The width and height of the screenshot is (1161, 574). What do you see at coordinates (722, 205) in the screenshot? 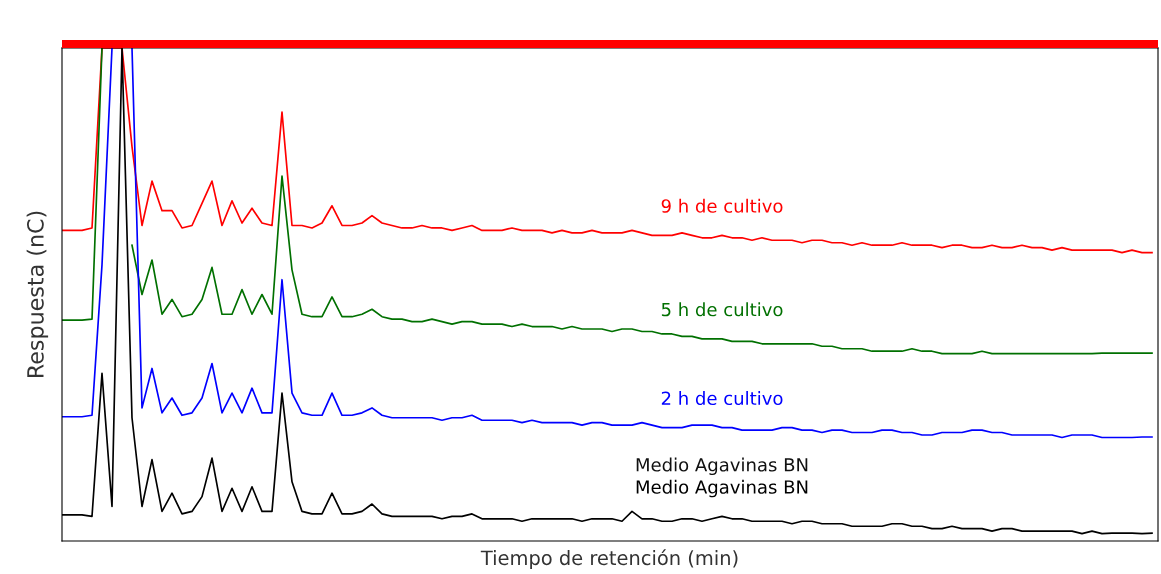
I see `series-label: 9 h de cultivo` at bounding box center [722, 205].